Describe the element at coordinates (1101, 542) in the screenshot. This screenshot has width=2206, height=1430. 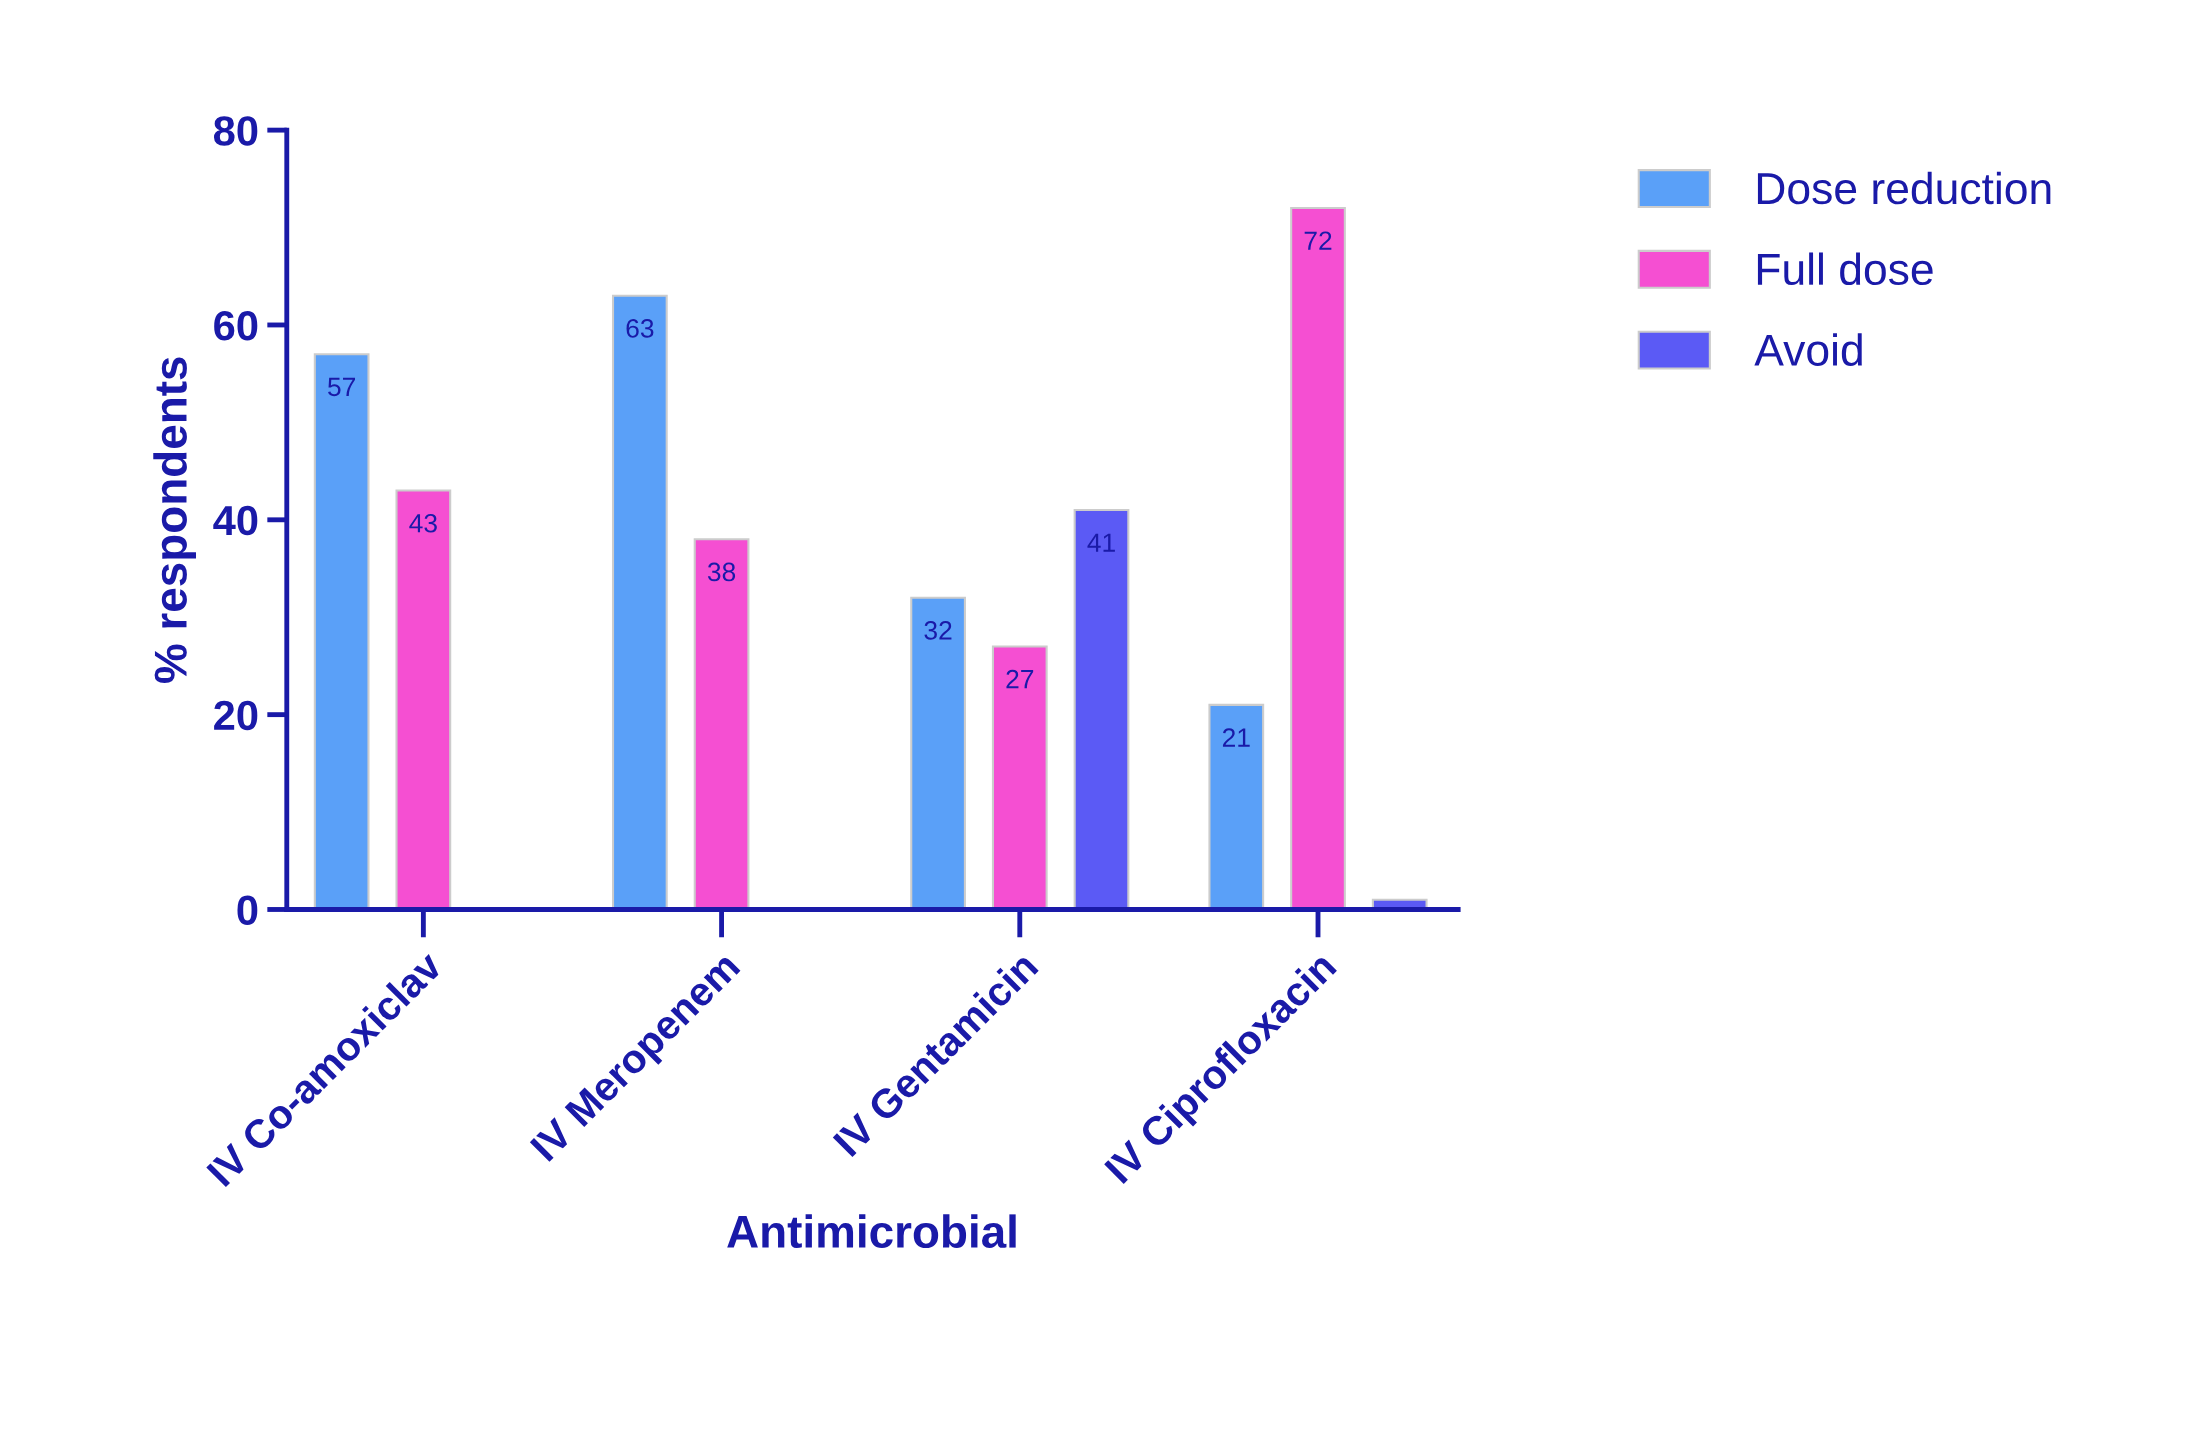
I see `data-label: 41` at that location.